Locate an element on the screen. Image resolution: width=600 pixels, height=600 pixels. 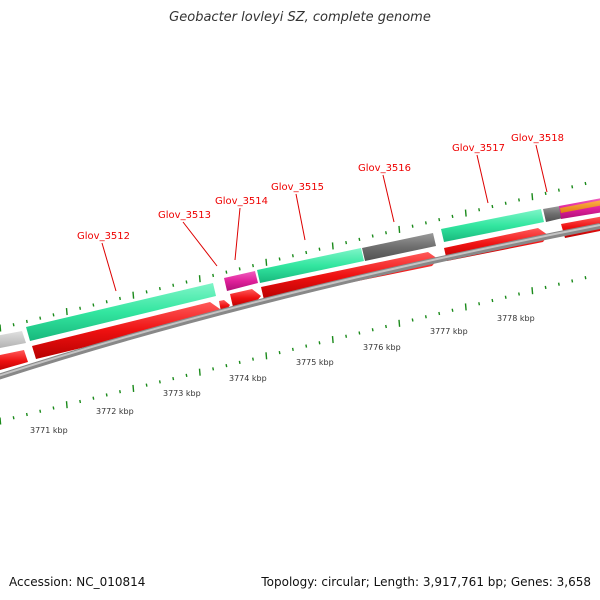
gene-label-glov-3518: Glov_3518 is located at coordinates (537, 138).